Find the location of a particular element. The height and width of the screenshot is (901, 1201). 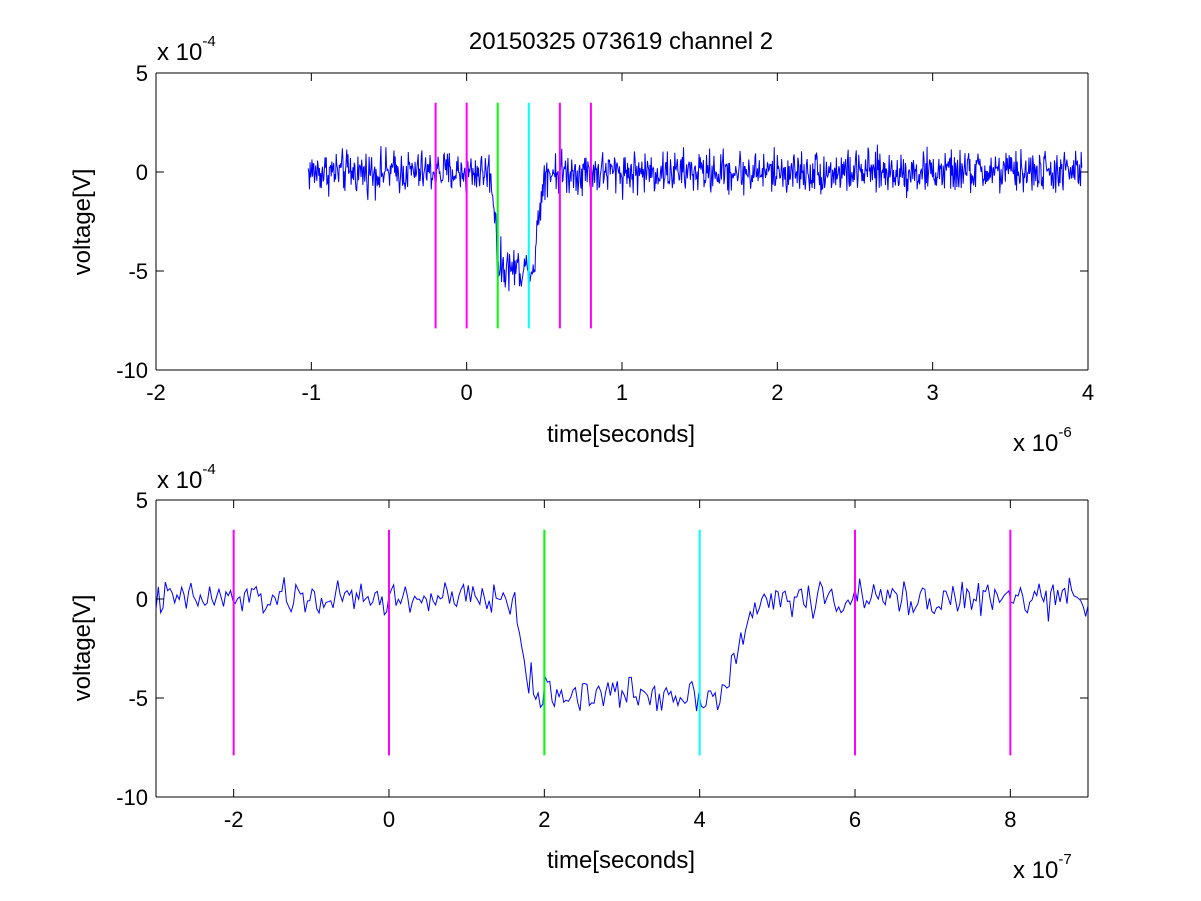

top-y-axis-label: voltage[V] is located at coordinates (82, 222).